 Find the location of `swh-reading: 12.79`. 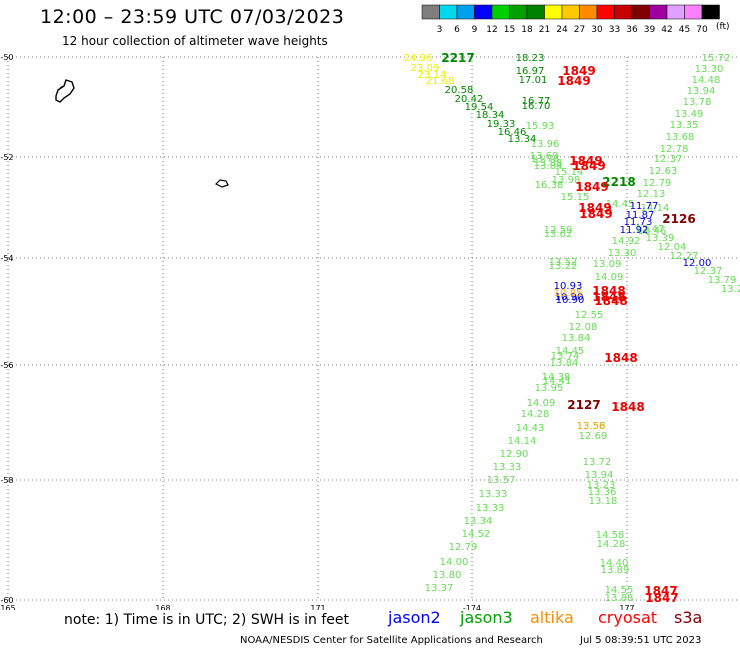

swh-reading: 12.79 is located at coordinates (657, 183).